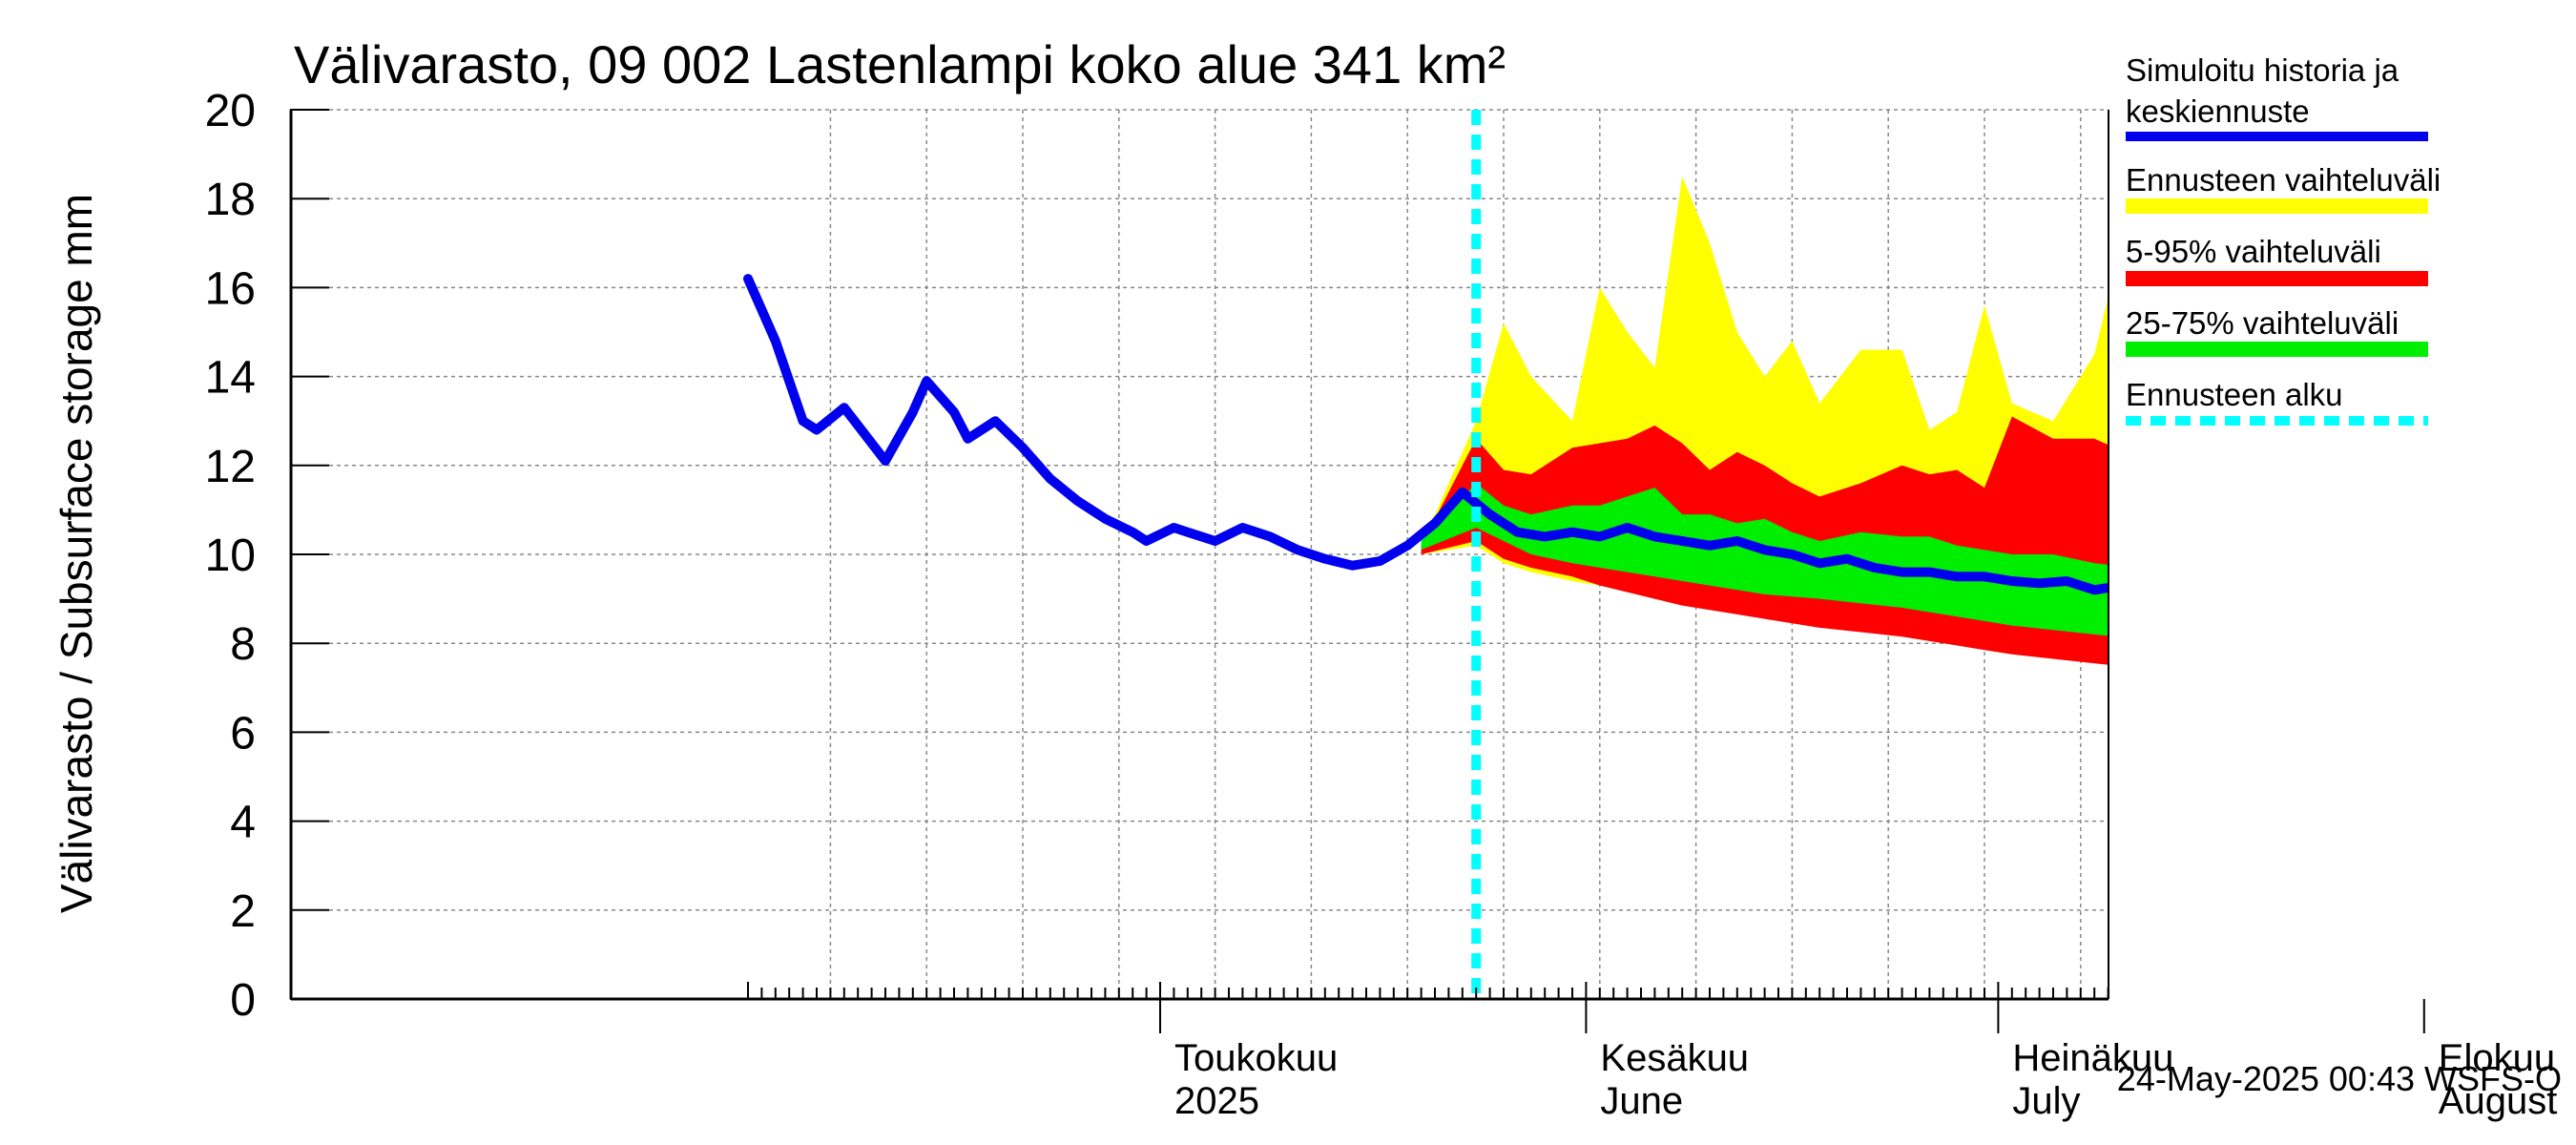  What do you see at coordinates (1641, 1101) in the screenshot?
I see `month-label-secondary: June` at bounding box center [1641, 1101].